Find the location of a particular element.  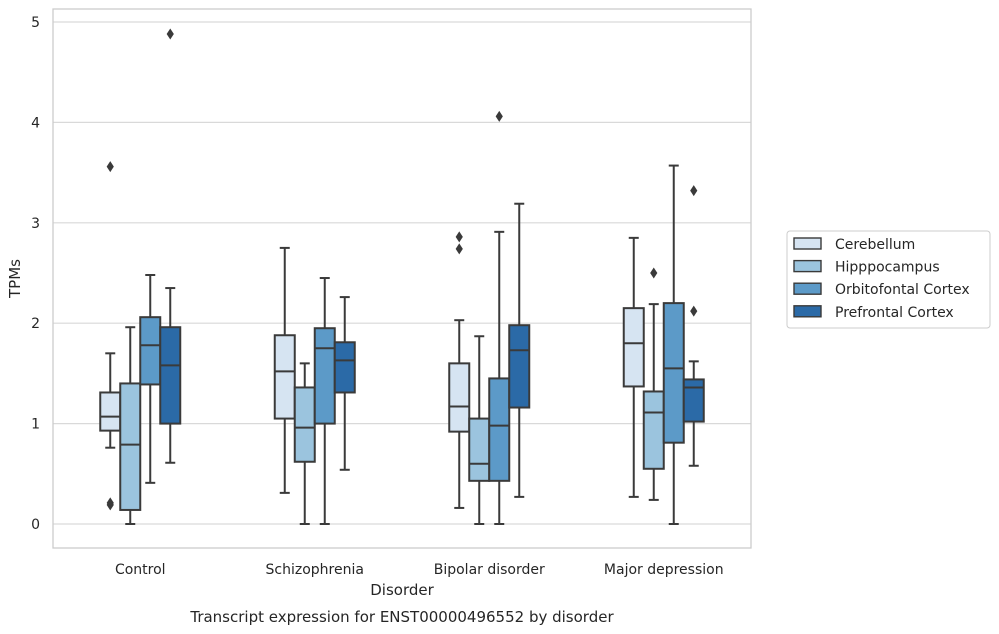

x-tick-label: Control is located at coordinates (140, 570).